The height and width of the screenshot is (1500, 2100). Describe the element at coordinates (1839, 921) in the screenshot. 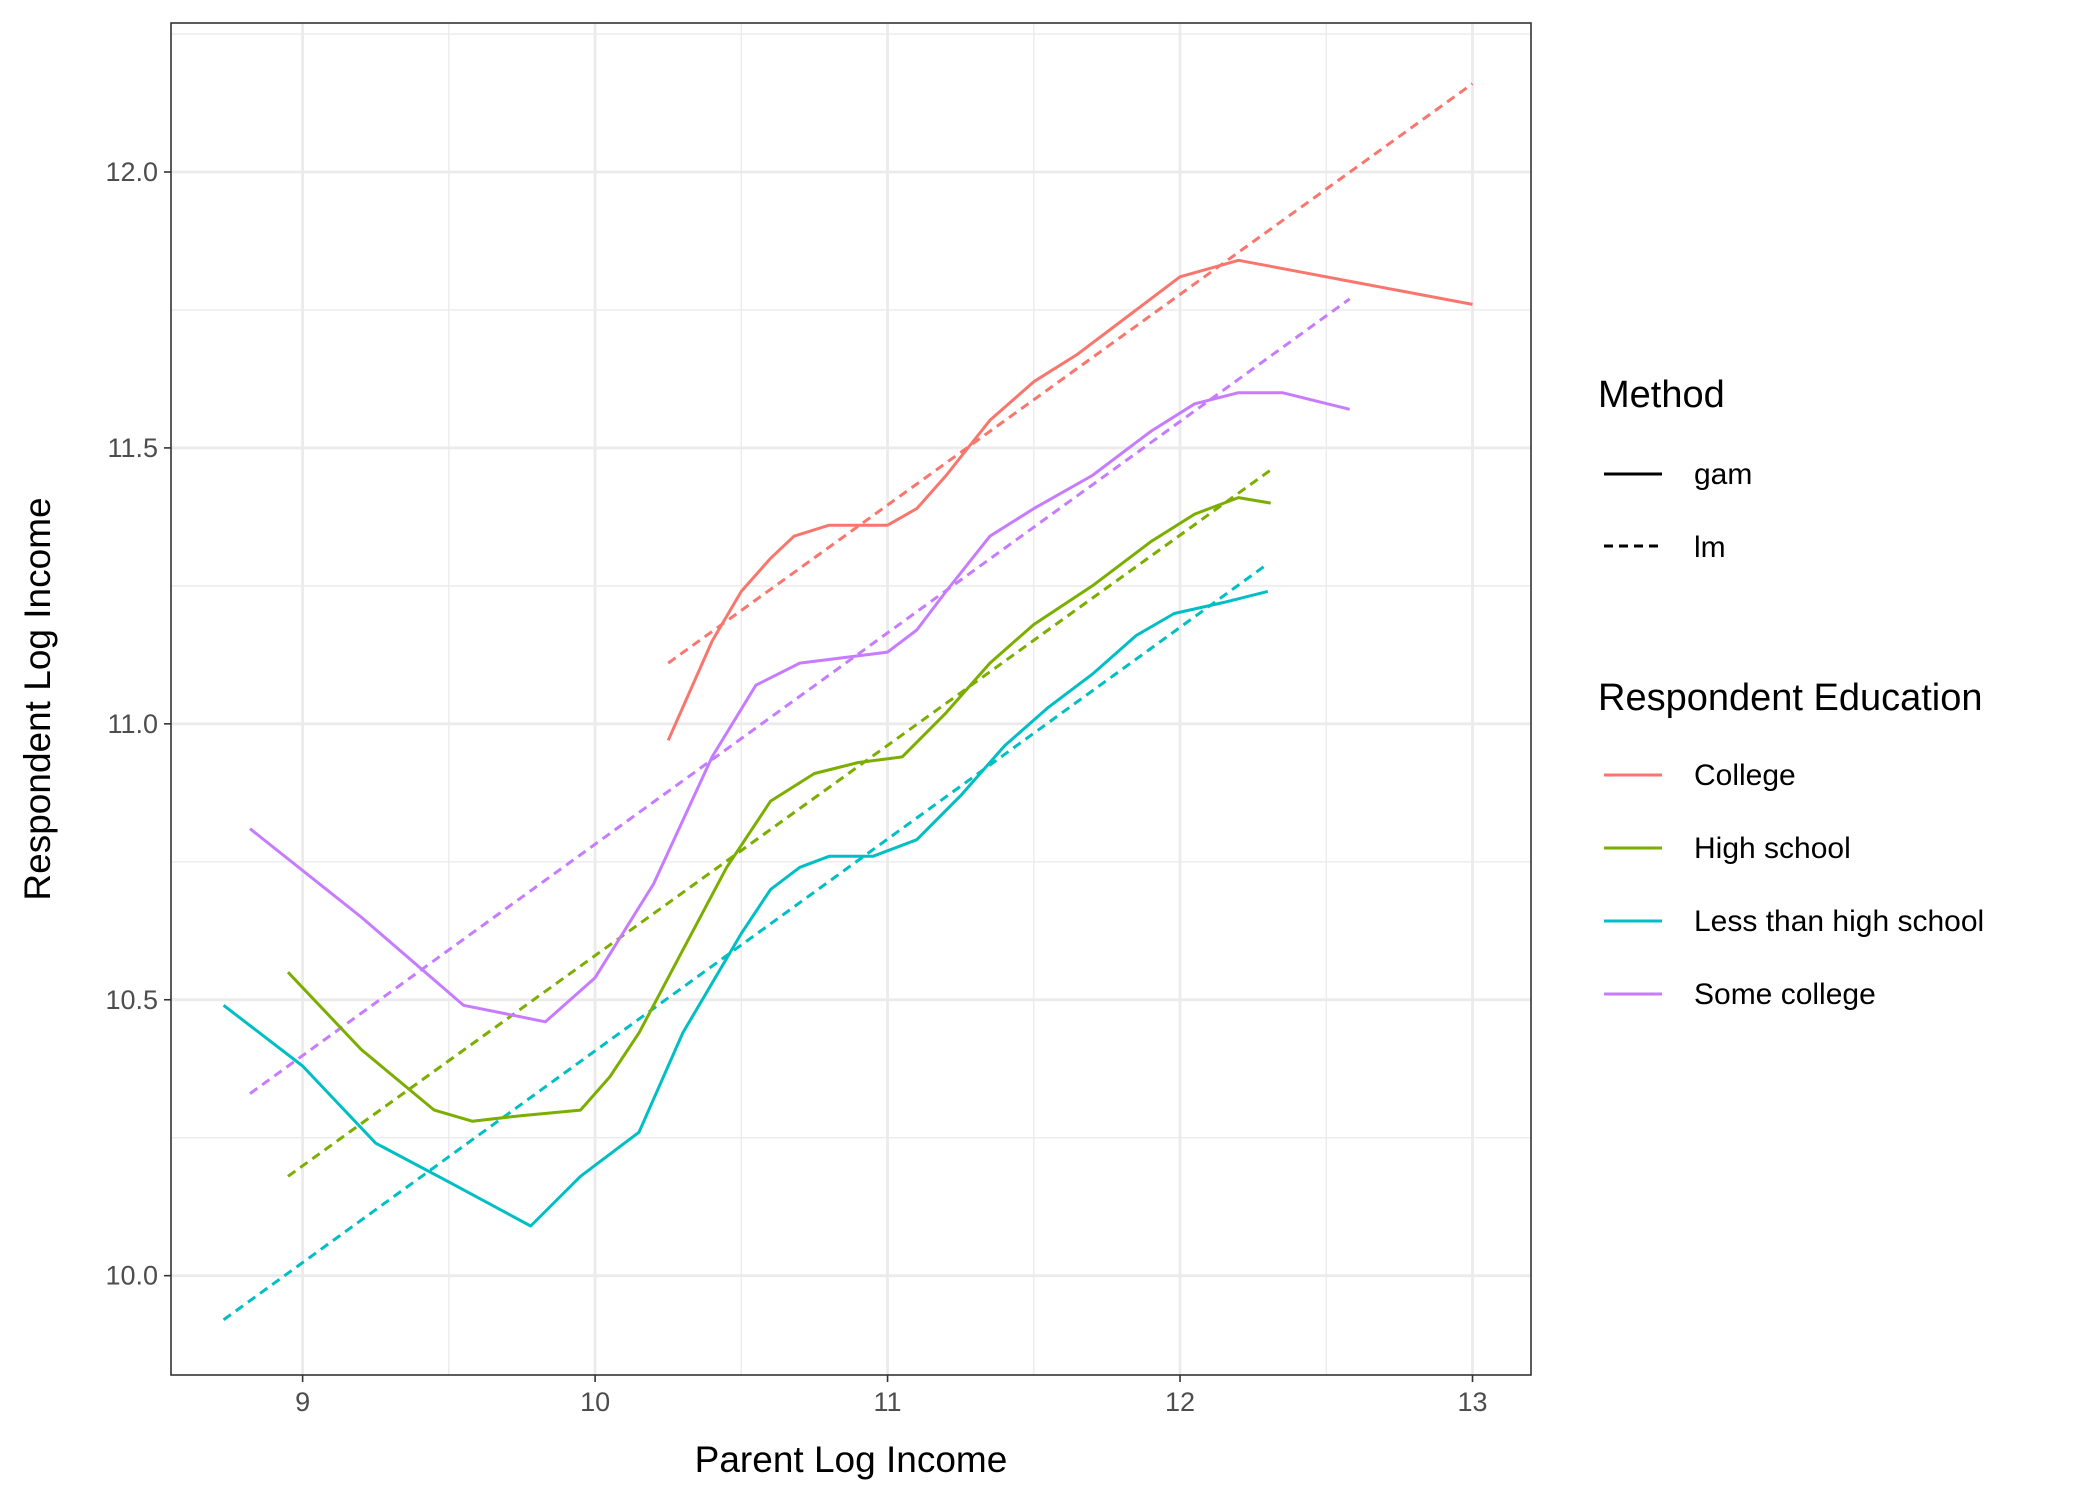

I see `legend-label-less-than-high-school: Less than high school` at that location.